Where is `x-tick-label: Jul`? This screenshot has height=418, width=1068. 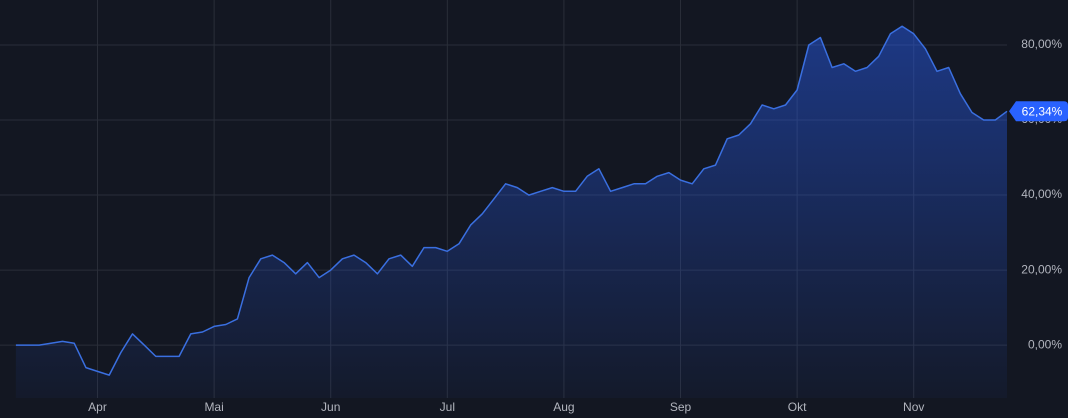 x-tick-label: Jul is located at coordinates (447, 407).